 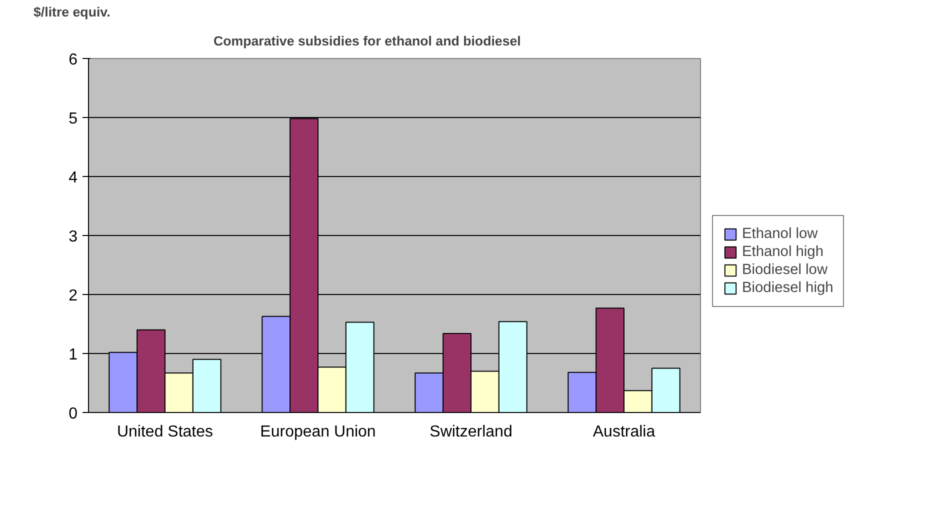 I want to click on legend-label: Ethanol low, so click(x=780, y=234).